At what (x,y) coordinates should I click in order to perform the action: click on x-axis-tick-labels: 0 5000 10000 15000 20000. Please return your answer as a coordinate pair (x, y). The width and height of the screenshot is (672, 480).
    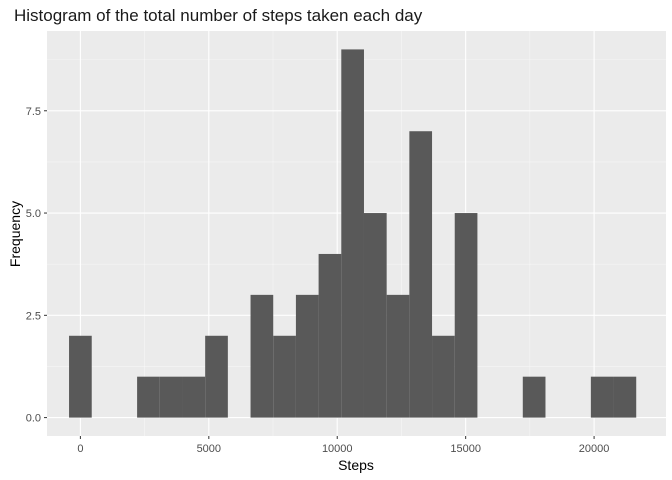
    Looking at the image, I should click on (343, 449).